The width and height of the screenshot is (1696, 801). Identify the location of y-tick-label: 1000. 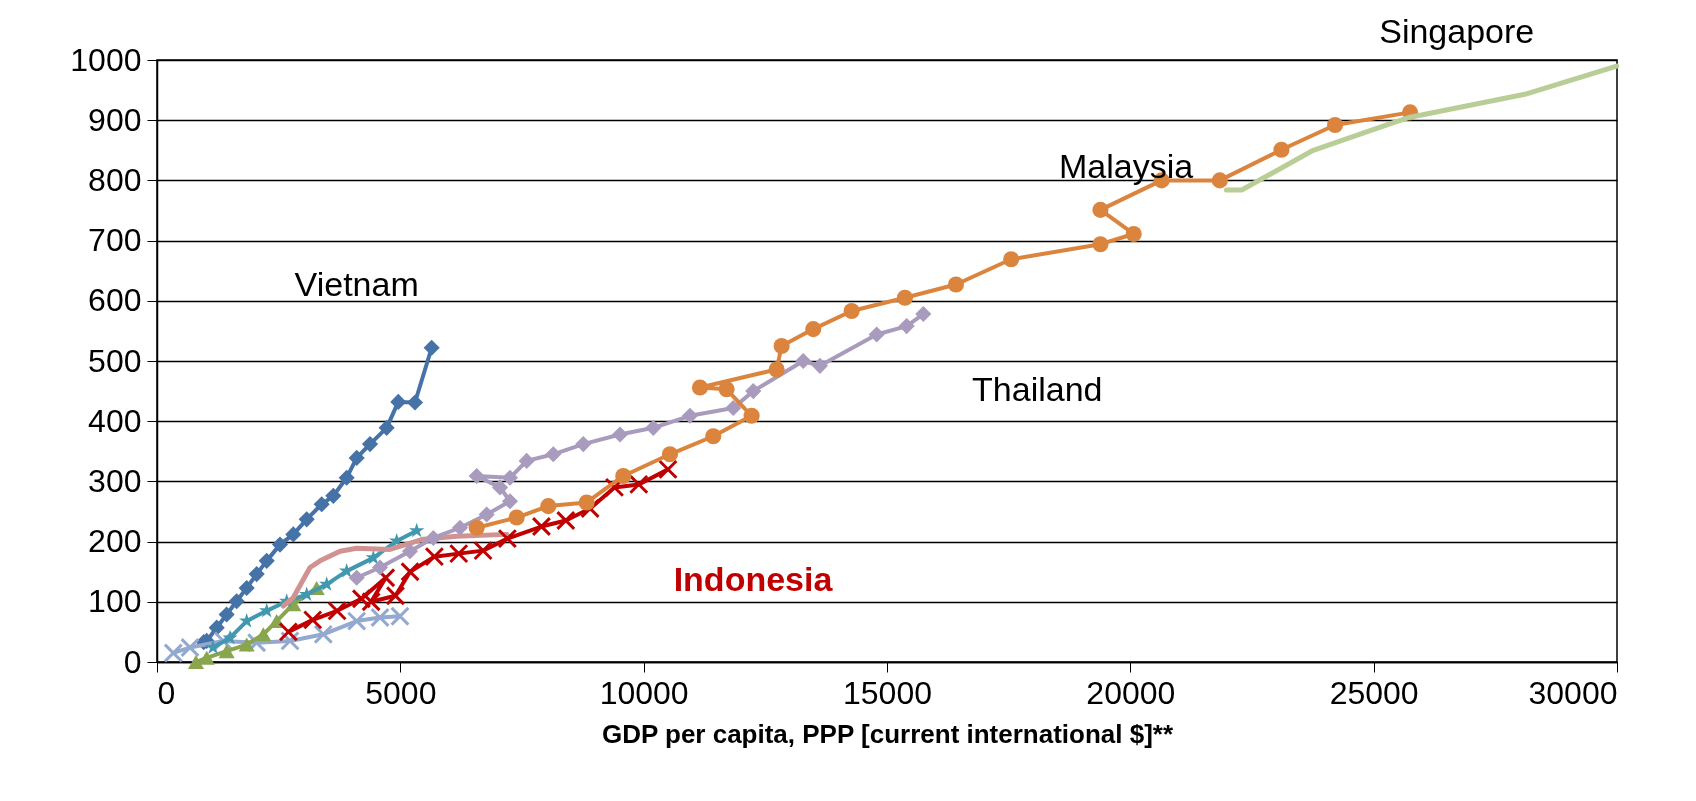
(106, 59).